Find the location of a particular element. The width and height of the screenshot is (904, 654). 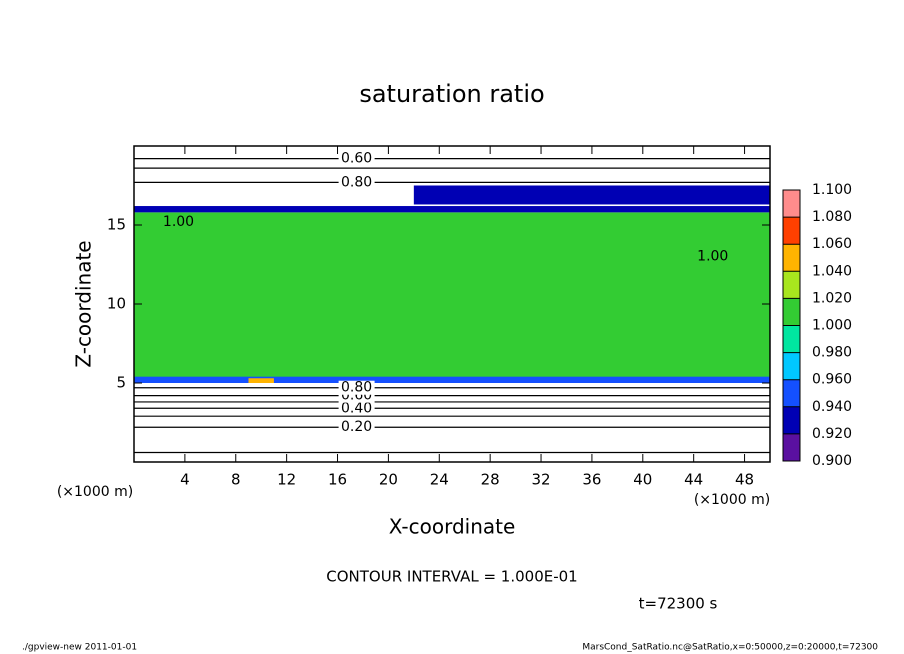

x-tick-label: 4 is located at coordinates (185, 480).